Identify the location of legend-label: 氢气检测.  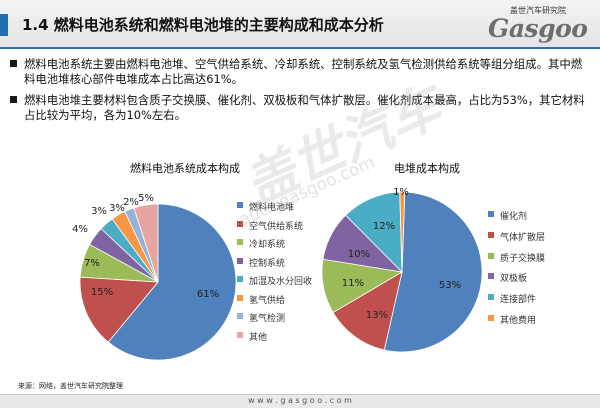
(267, 319).